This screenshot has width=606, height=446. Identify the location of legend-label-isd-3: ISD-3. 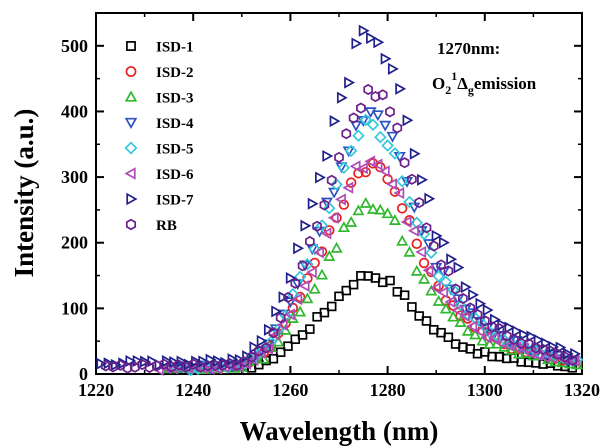
(175, 99).